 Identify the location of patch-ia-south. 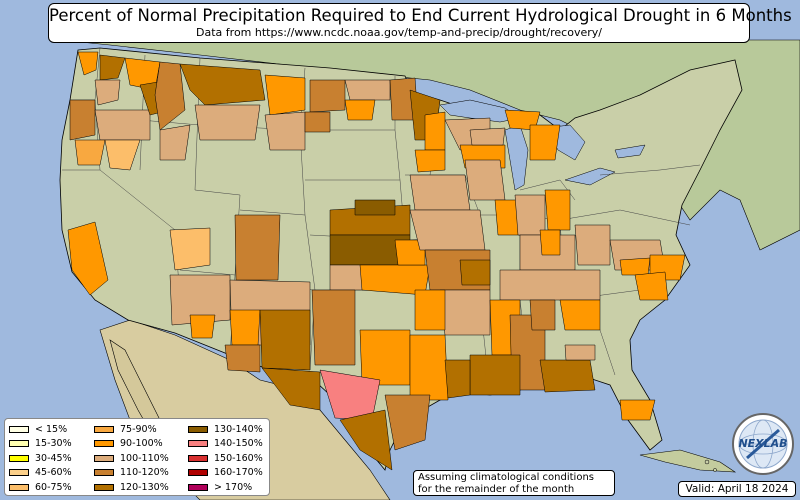
(440, 192).